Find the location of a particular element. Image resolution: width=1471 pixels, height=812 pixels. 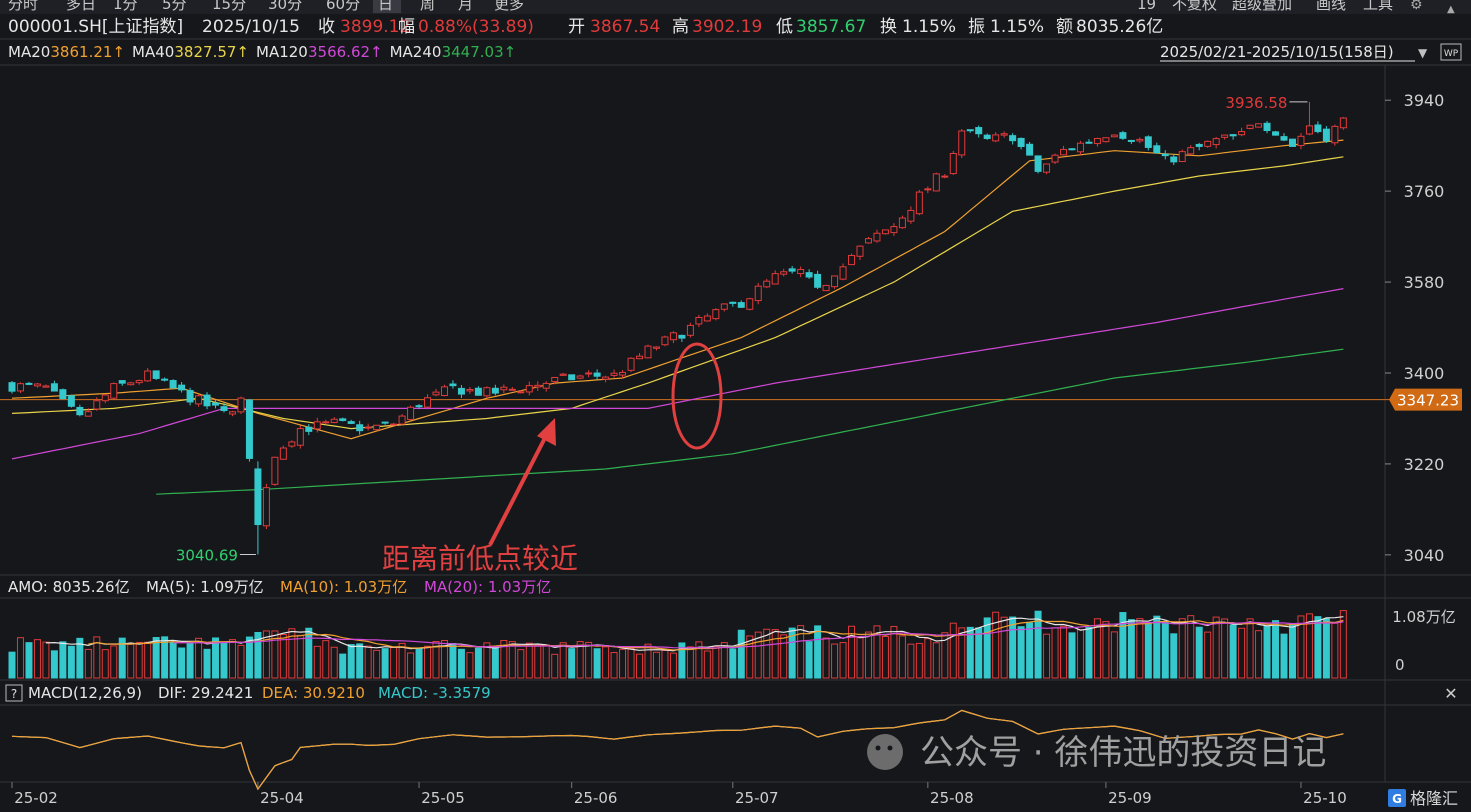

volume-ma20: MA(20): 1.03万亿 is located at coordinates (487, 587).